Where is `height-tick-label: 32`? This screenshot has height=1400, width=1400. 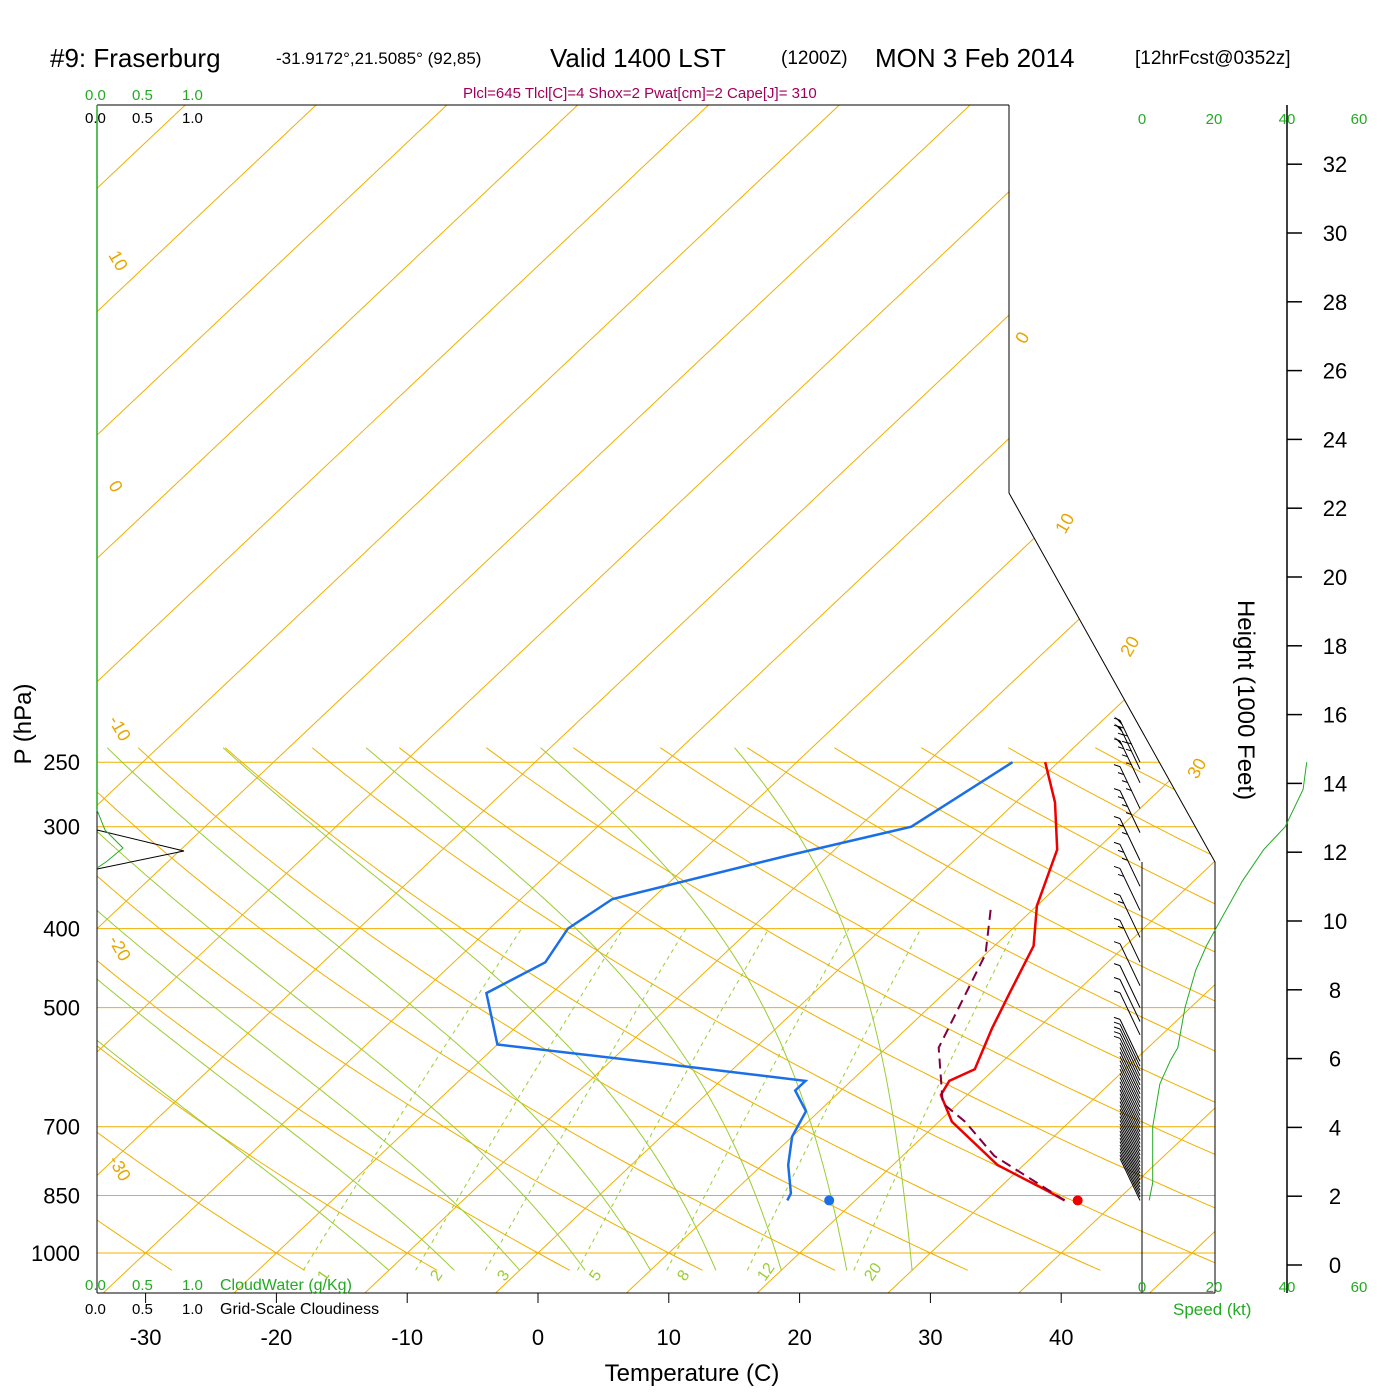
height-tick-label: 32 is located at coordinates (1335, 164).